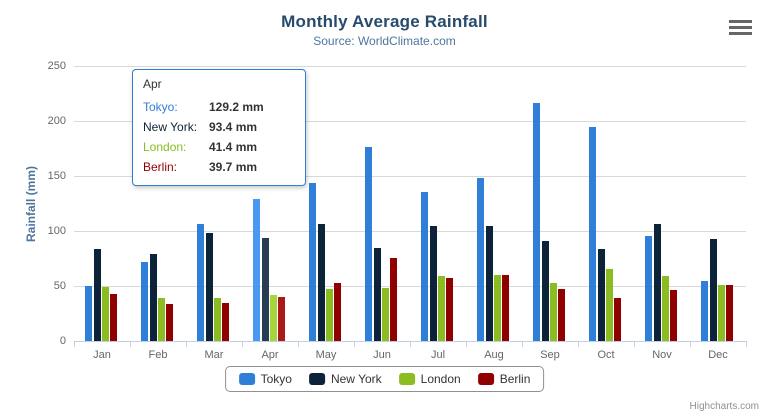 This screenshot has width=769, height=416. I want to click on tooltip-row-new-york-: New York: 93.4 mm, so click(219, 127).